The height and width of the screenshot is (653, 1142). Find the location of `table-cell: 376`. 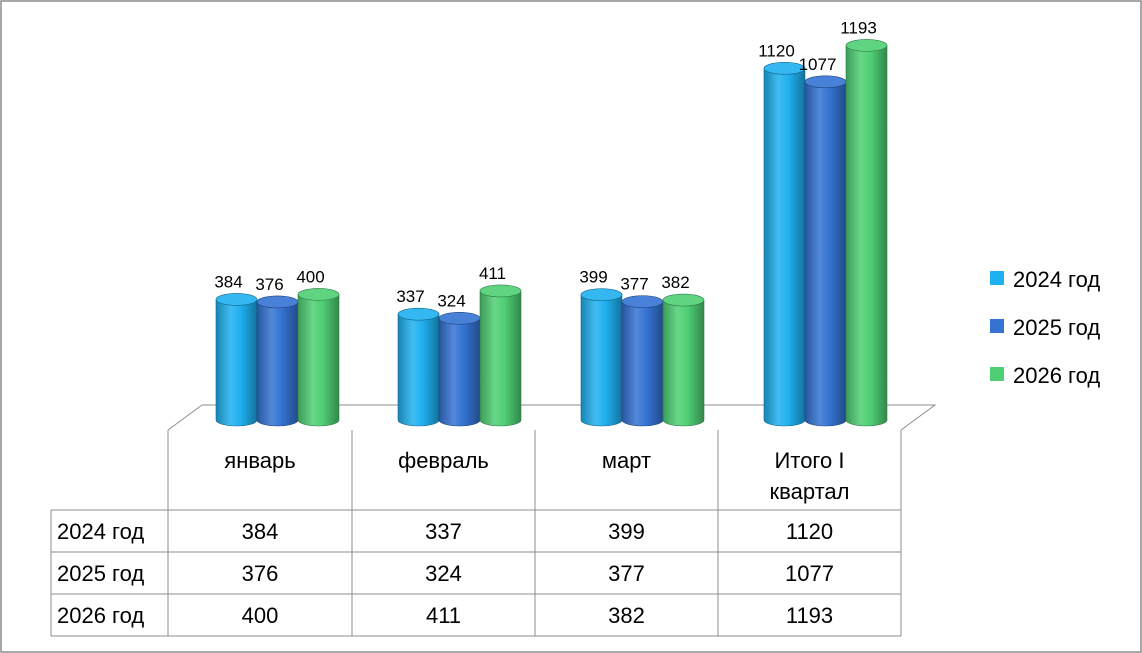

table-cell: 376 is located at coordinates (260, 573).